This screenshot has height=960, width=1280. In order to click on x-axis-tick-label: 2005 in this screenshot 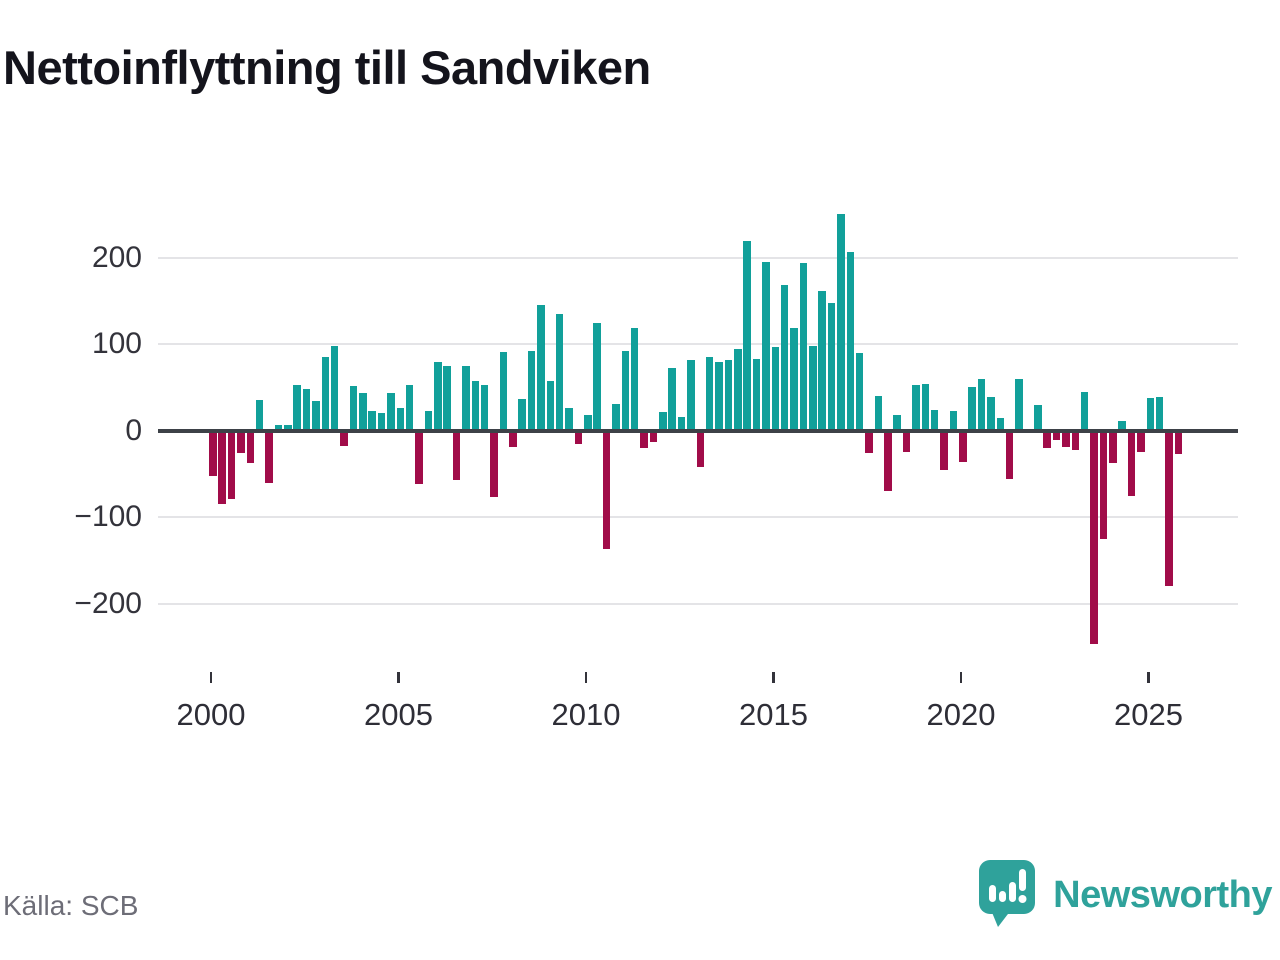, I will do `click(398, 714)`.